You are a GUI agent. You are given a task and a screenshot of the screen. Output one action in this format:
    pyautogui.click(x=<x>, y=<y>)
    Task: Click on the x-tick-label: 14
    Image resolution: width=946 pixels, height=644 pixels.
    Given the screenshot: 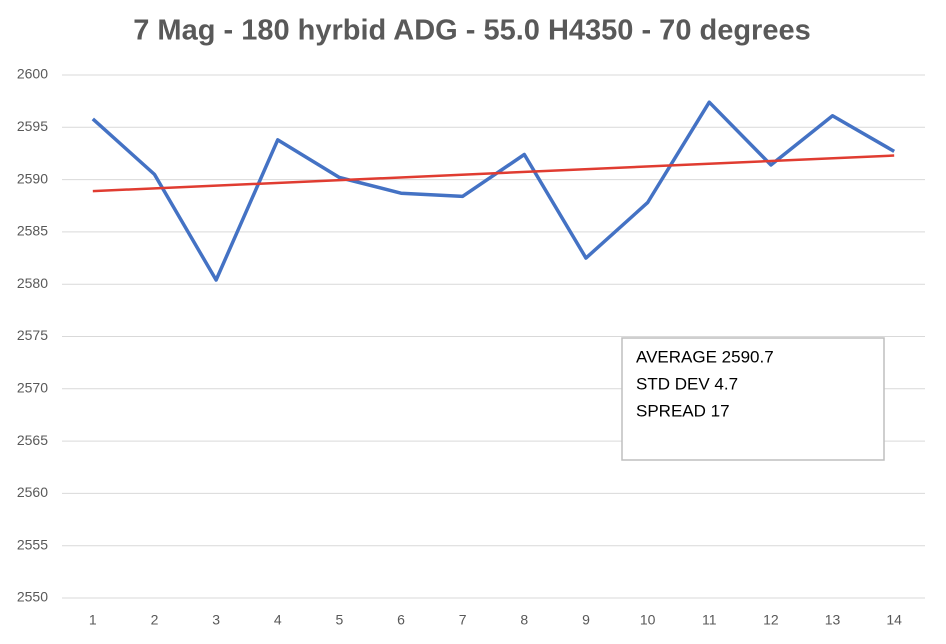 What is the action you would take?
    pyautogui.click(x=894, y=620)
    